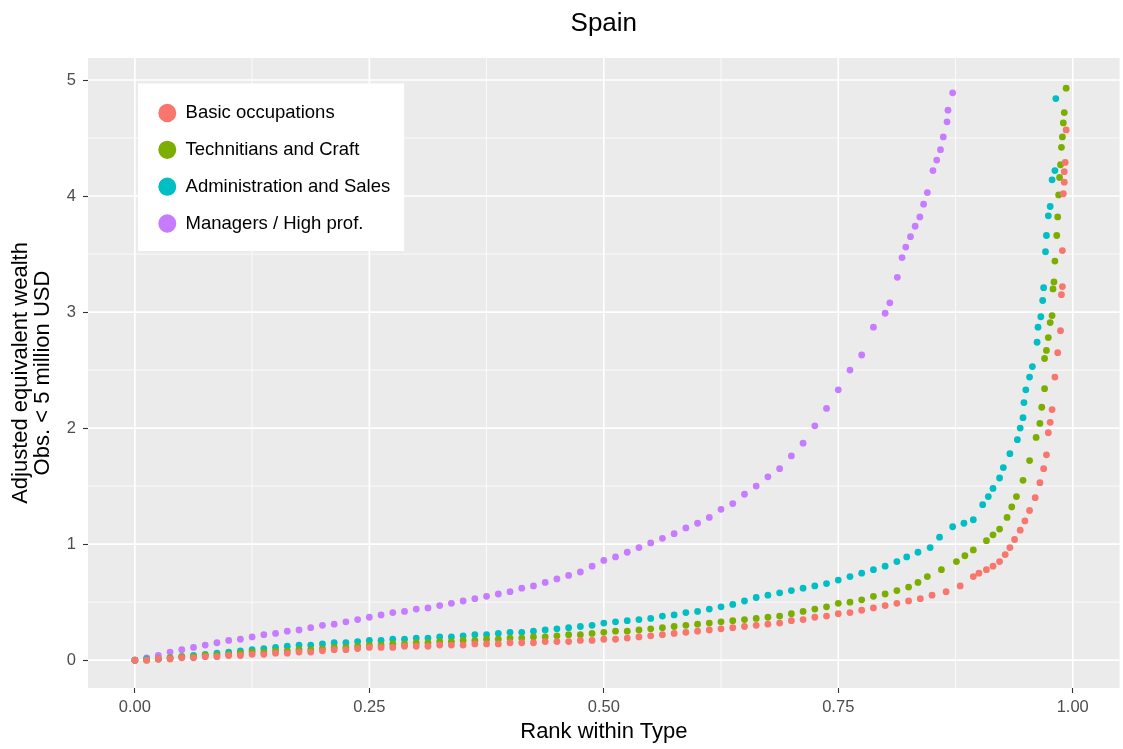  Describe the element at coordinates (71, 78) in the screenshot. I see `y-tick-label: 5` at that location.